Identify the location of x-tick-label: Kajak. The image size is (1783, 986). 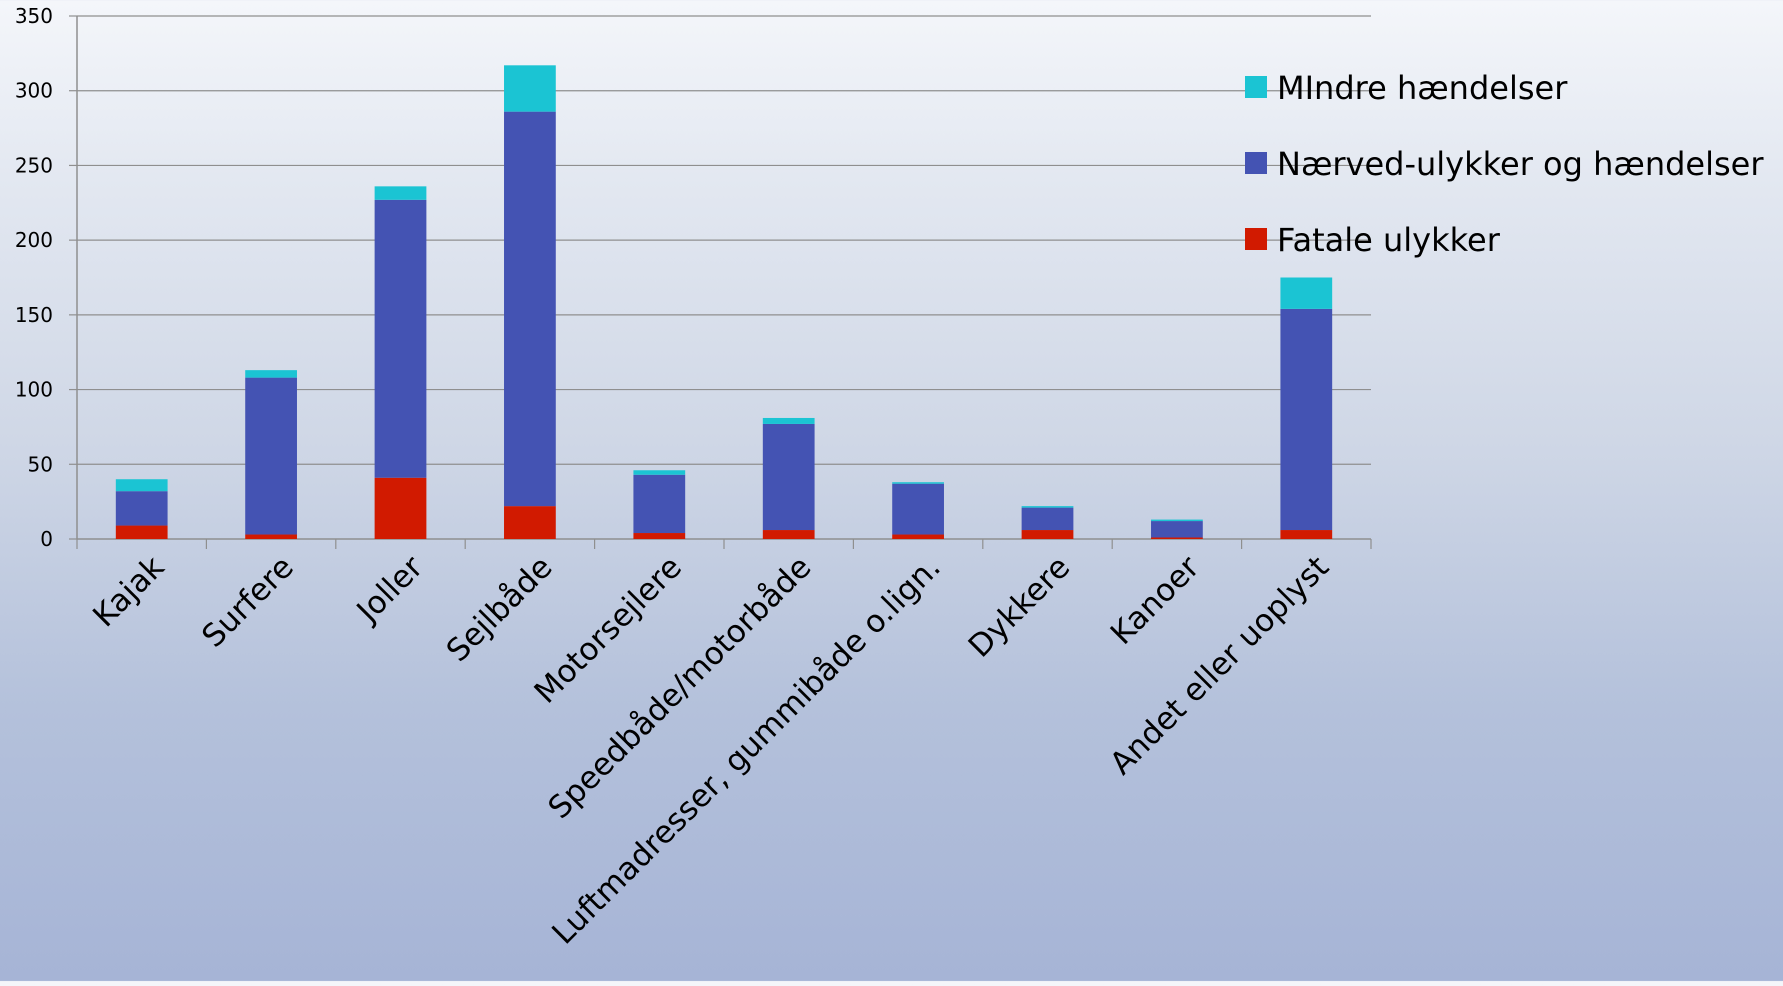
(128, 591).